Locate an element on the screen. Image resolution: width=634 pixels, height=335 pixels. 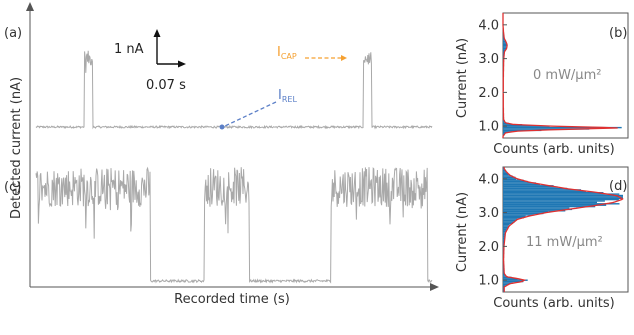
current-trace-line is located at coordinates (234, 90).